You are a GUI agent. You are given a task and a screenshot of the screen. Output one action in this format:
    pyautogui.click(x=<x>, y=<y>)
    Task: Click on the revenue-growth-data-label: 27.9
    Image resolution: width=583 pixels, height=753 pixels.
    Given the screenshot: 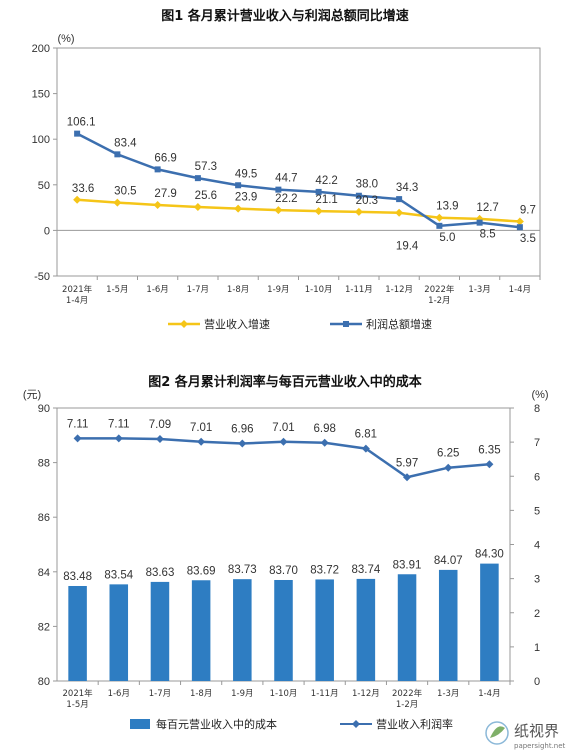 What is the action you would take?
    pyautogui.click(x=165, y=194)
    